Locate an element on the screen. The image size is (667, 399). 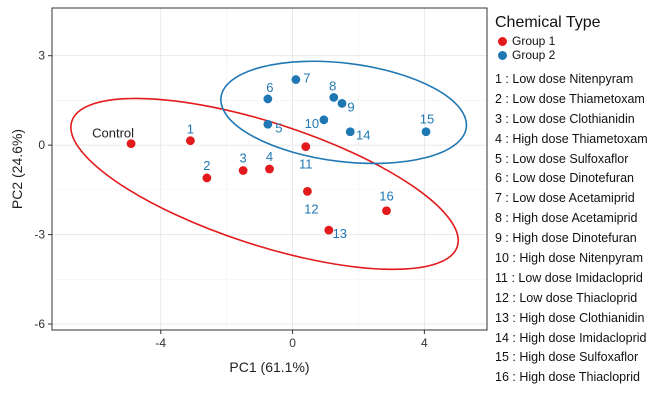
x-tick-label: 0 is located at coordinates (292, 343).